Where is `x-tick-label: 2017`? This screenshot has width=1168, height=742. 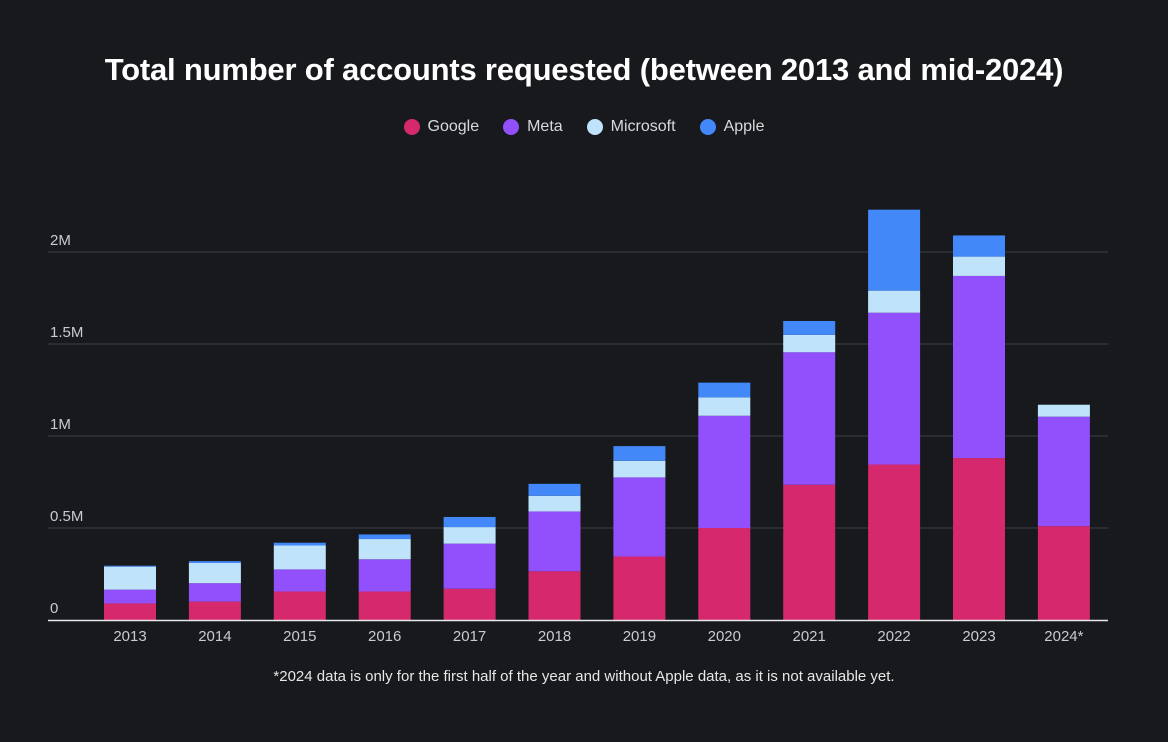
x-tick-label: 2017 is located at coordinates (469, 636).